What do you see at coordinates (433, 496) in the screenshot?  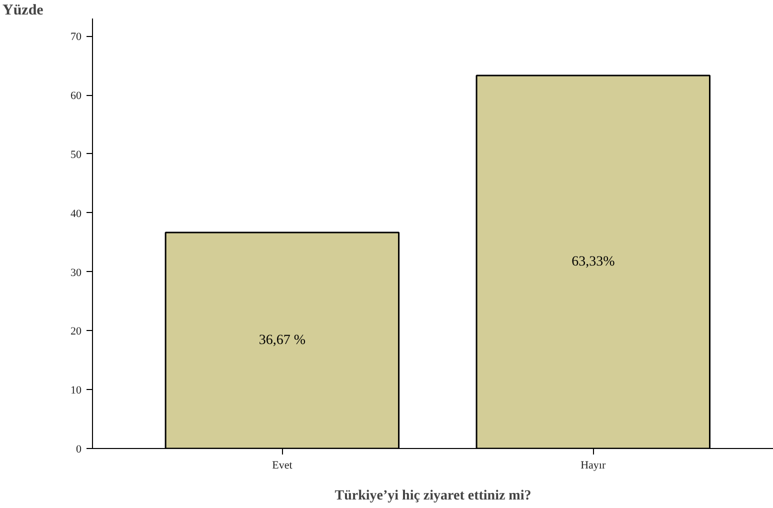 I see `x-axis-title: Türkiye’yi hiç ziyaret ettiniz mi?` at bounding box center [433, 496].